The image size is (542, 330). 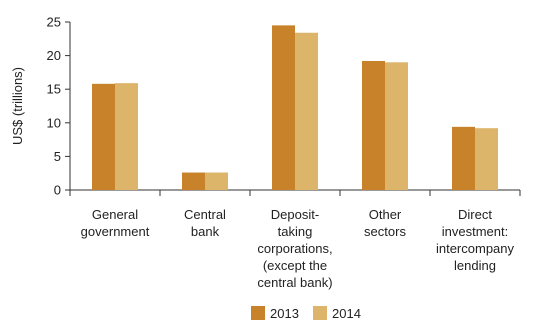 What do you see at coordinates (475, 214) in the screenshot?
I see `x-category-label-line: Direct` at bounding box center [475, 214].